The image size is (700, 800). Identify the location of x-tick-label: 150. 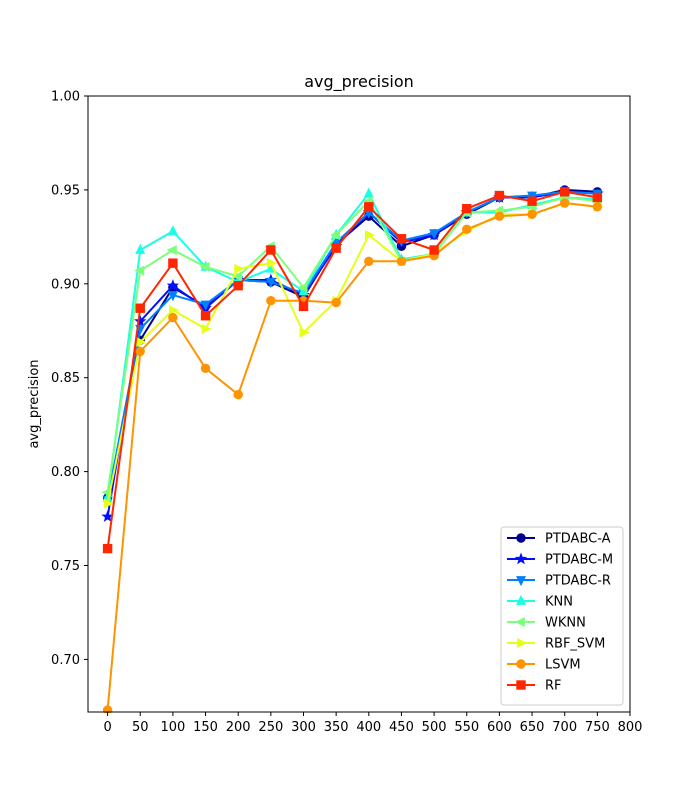
(205, 727).